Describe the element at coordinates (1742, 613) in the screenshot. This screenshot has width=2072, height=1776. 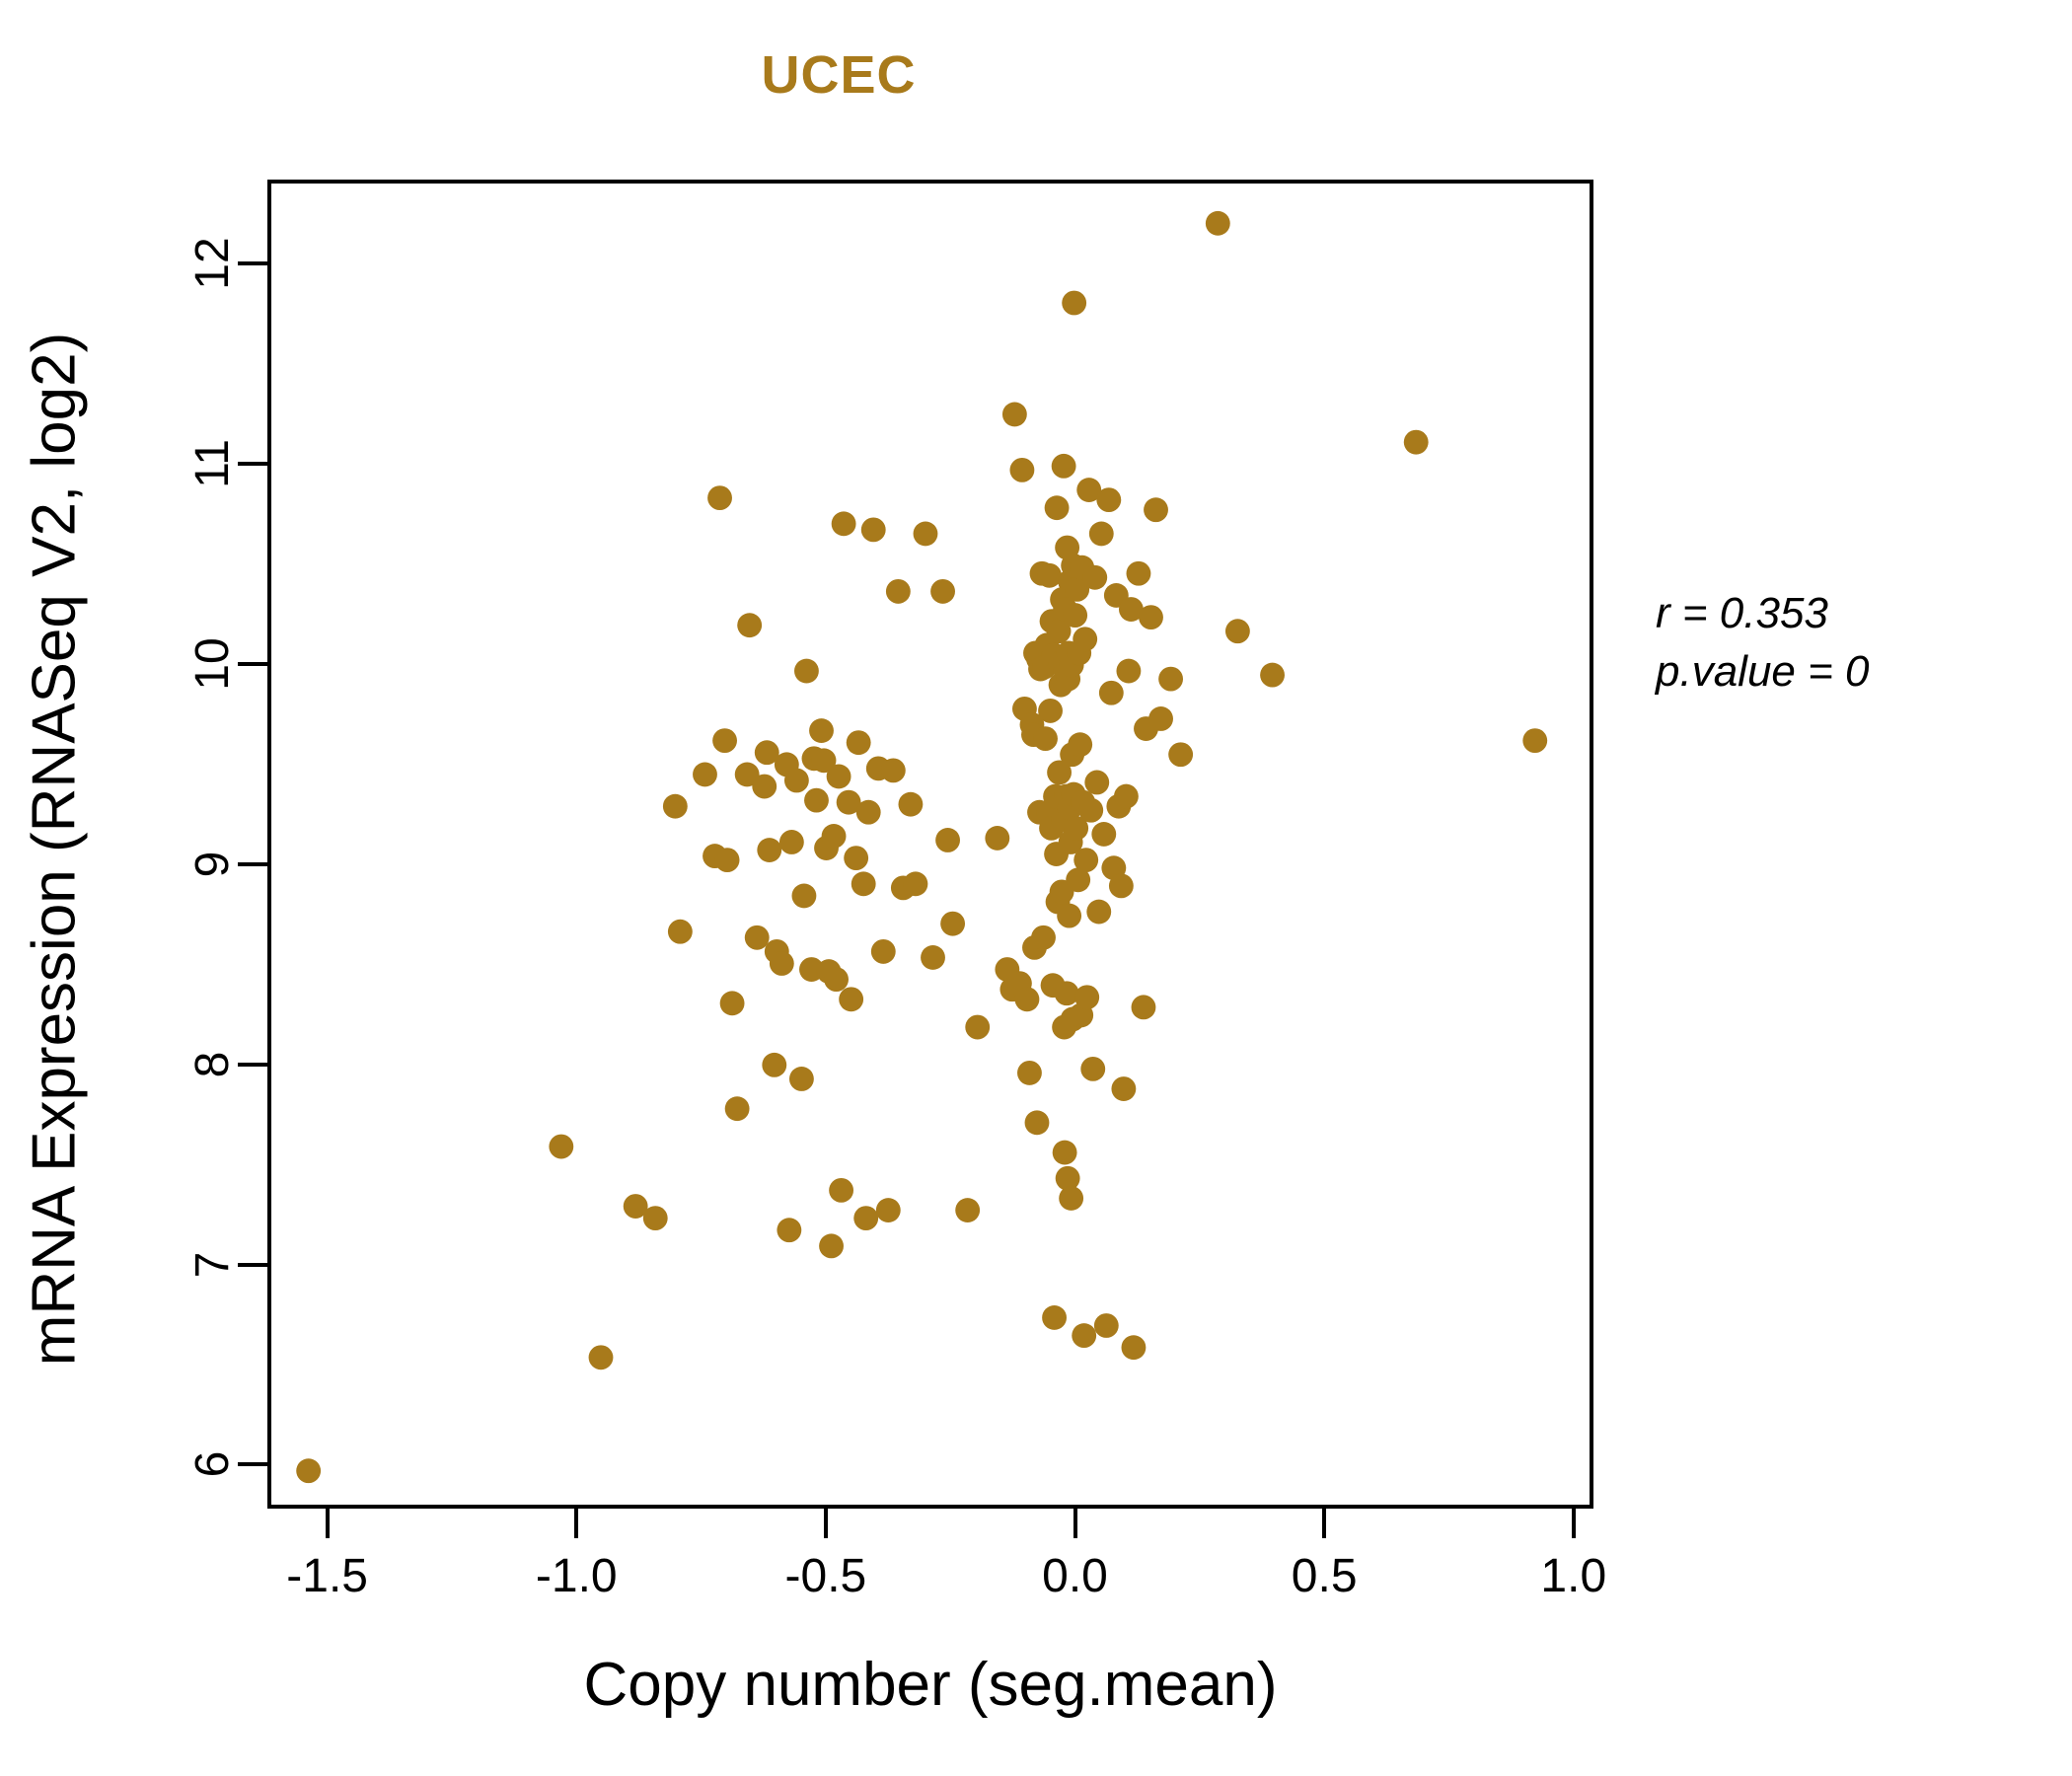
I see `correlation-value: r = 0.353` at that location.